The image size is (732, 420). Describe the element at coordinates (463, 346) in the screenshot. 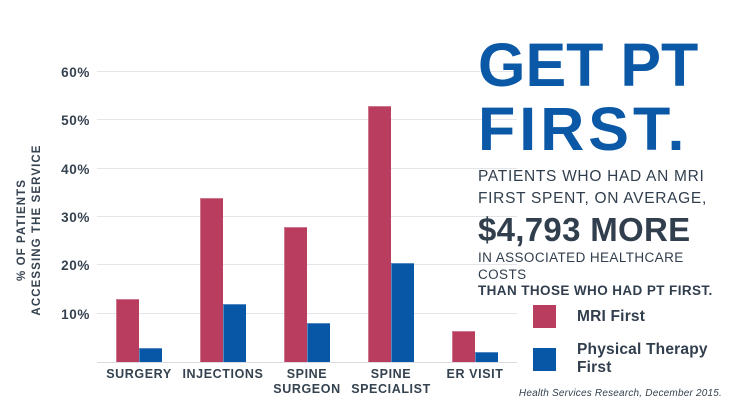

I see `bar-mri-first-er-visit` at that location.